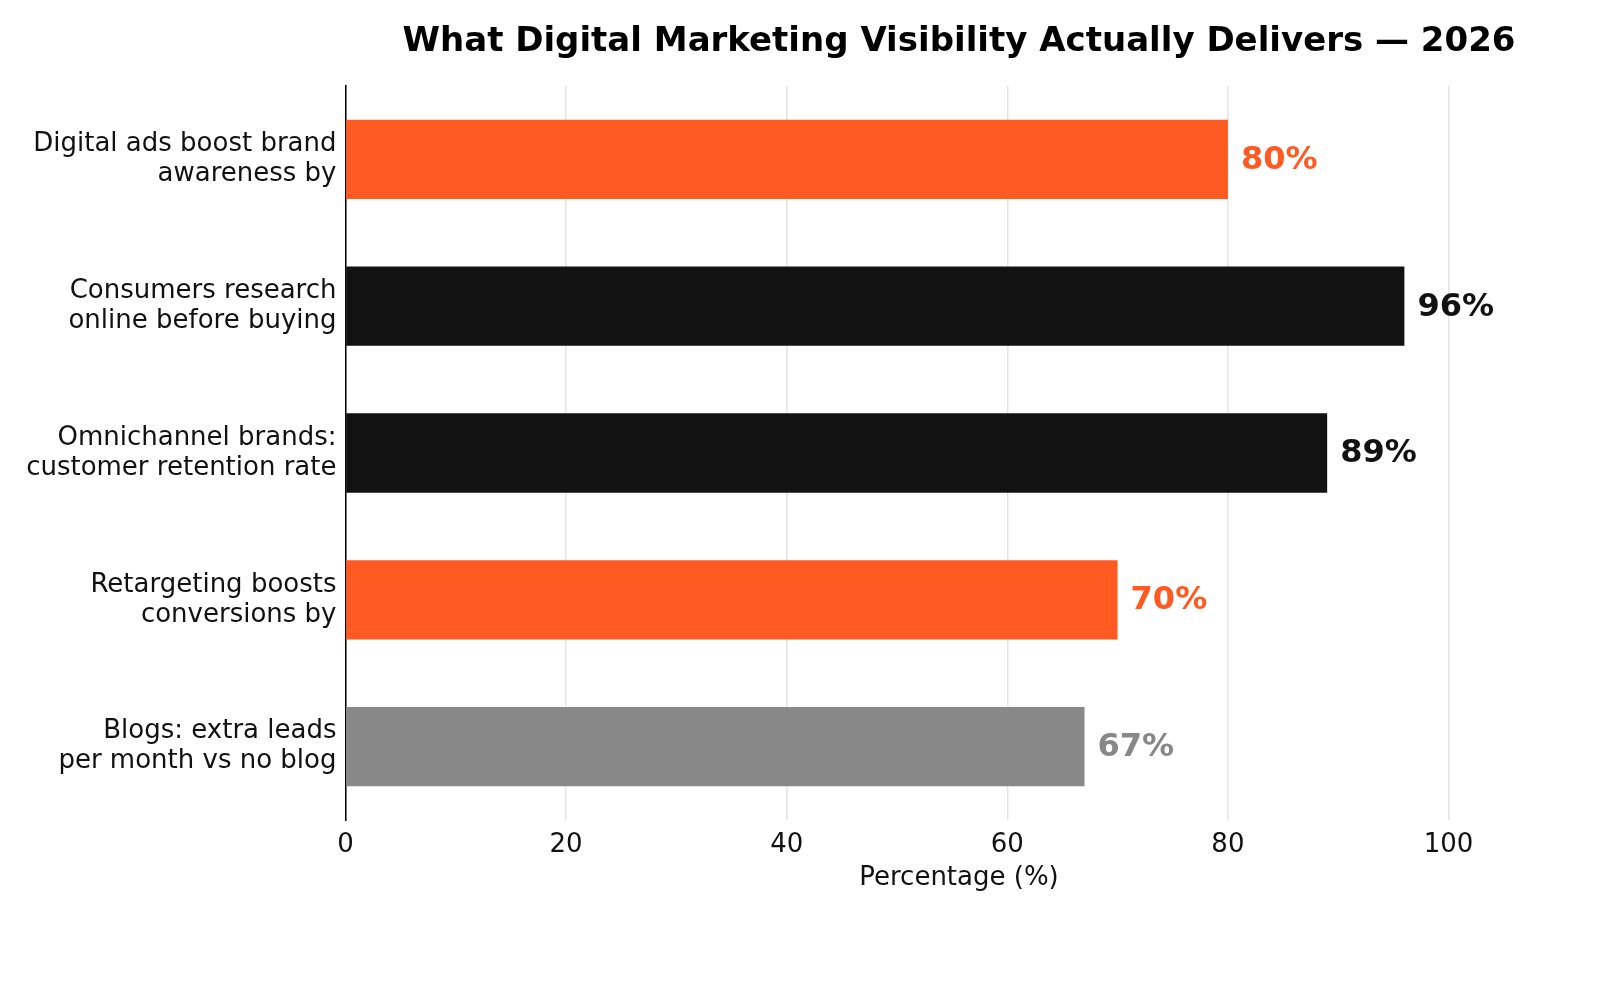  I want to click on x-tick-label: 80, so click(1228, 843).